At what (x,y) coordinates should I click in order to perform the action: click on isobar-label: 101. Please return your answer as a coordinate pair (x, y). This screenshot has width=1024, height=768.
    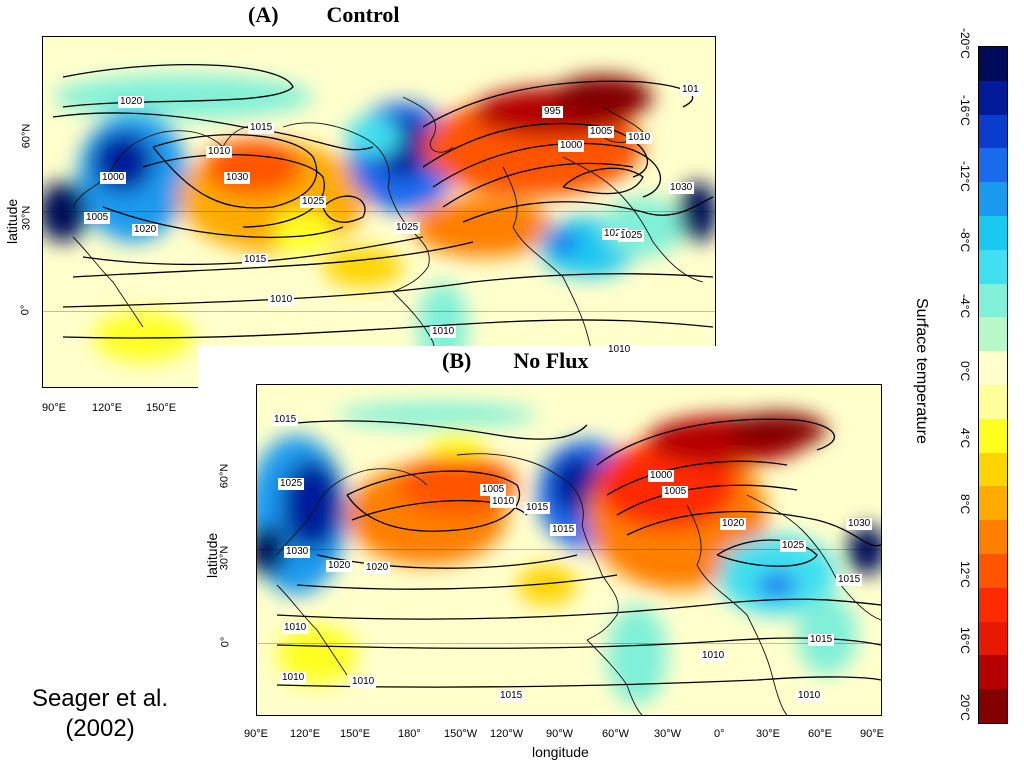
    Looking at the image, I should click on (690, 90).